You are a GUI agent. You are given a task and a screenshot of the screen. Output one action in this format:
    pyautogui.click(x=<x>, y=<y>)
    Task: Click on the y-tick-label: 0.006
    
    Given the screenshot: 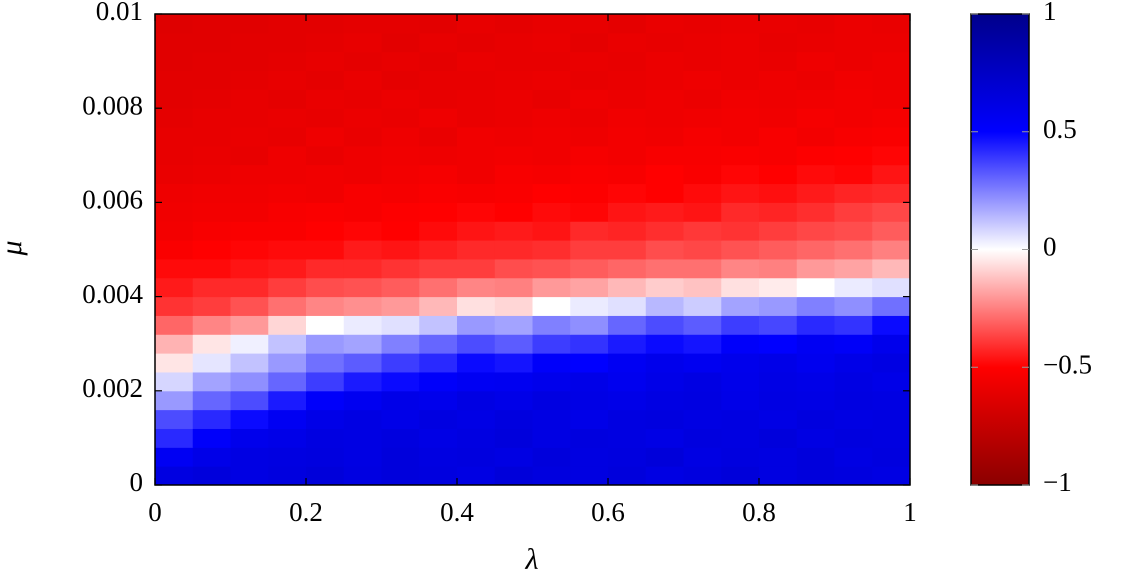 What is the action you would take?
    pyautogui.click(x=112, y=200)
    